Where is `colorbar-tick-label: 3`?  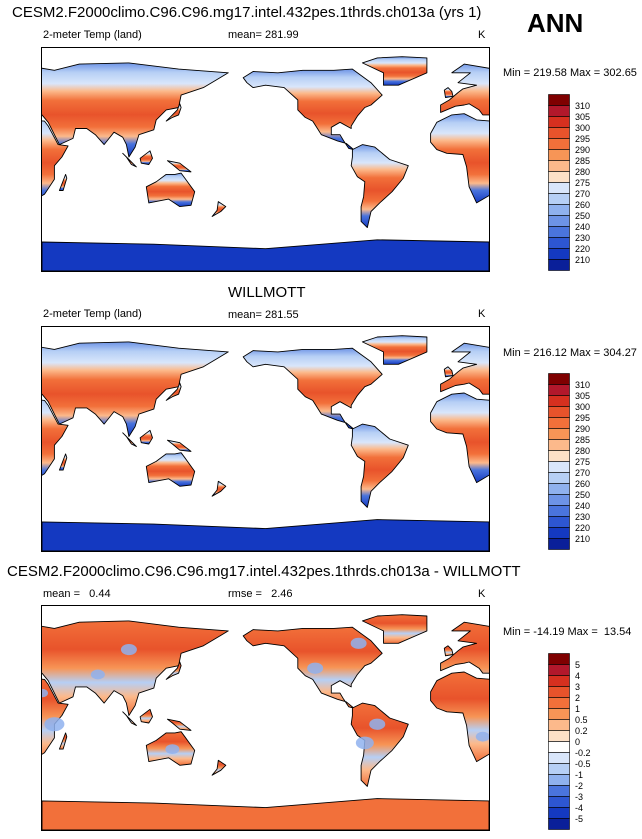
colorbar-tick-label: 3 is located at coordinates (577, 687).